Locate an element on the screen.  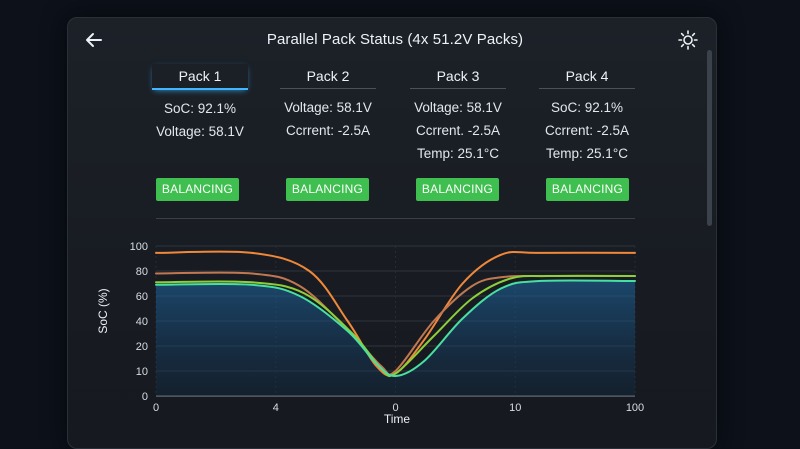
pack-2-card: Pack 2 Voltage: 58.1V Ccrrent: -2.5A is located at coordinates (328, 103).